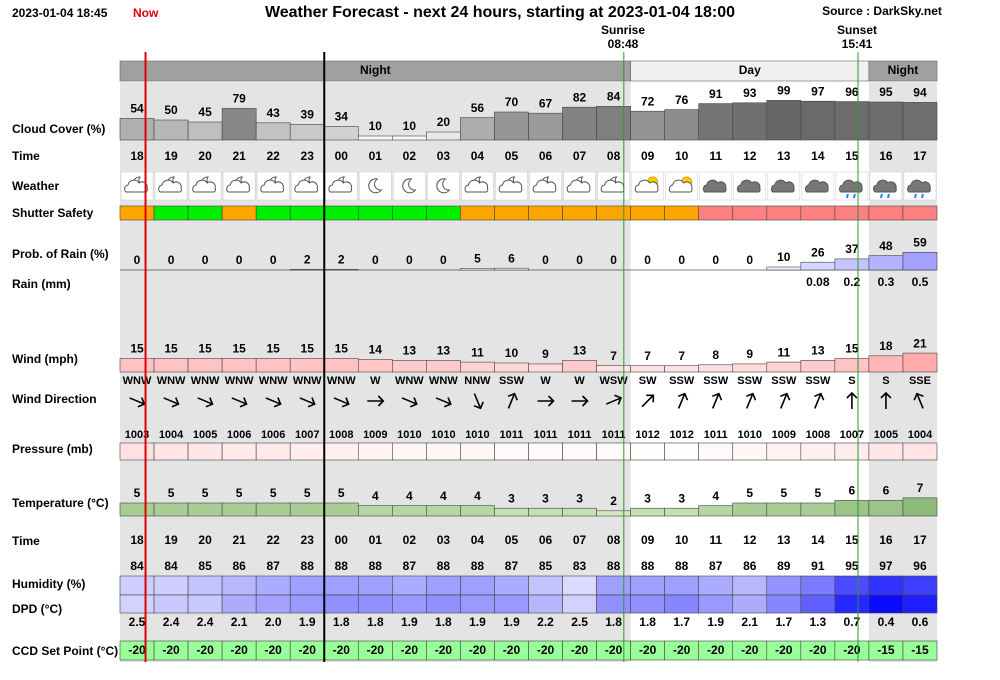  What do you see at coordinates (920, 282) in the screenshot?
I see `rain-value: 0.5` at bounding box center [920, 282].